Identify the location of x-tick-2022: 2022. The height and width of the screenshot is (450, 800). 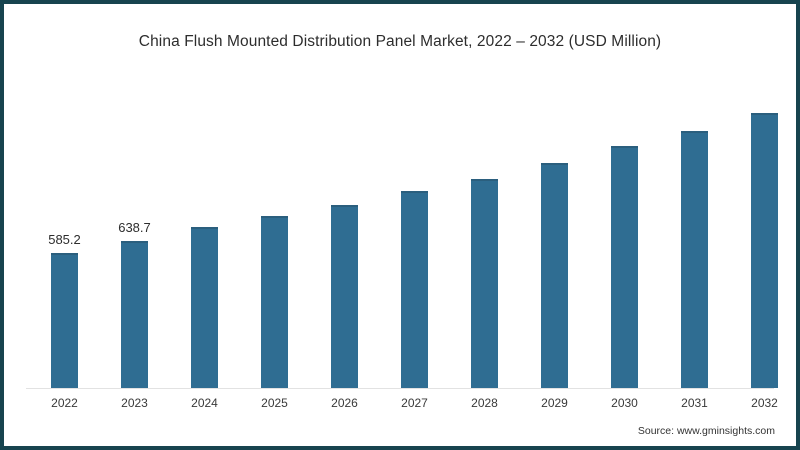
(64, 403).